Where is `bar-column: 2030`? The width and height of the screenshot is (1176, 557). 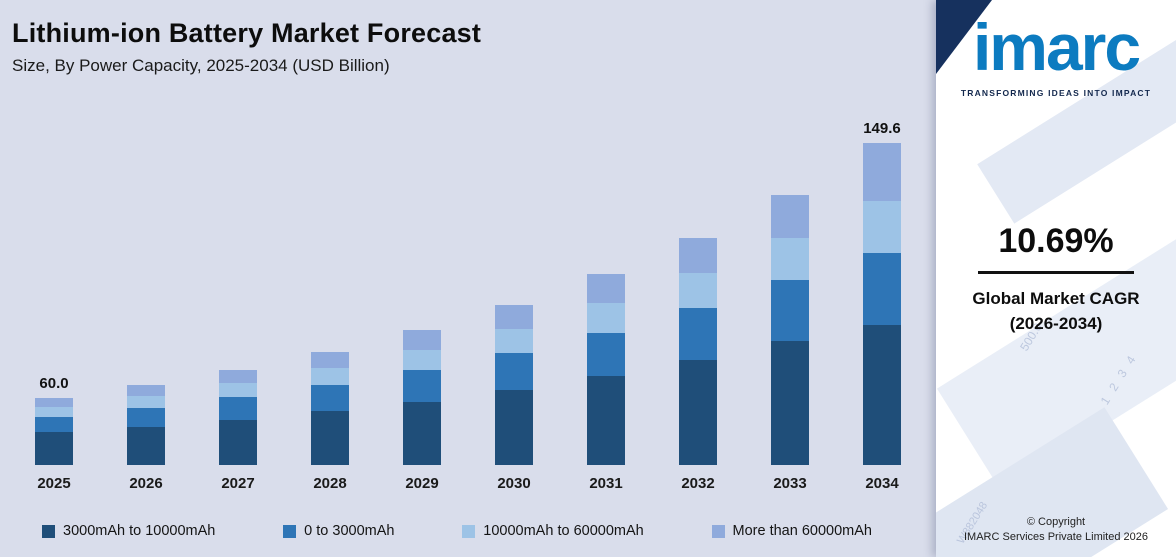
bar-column: 2030 is located at coordinates (514, 297).